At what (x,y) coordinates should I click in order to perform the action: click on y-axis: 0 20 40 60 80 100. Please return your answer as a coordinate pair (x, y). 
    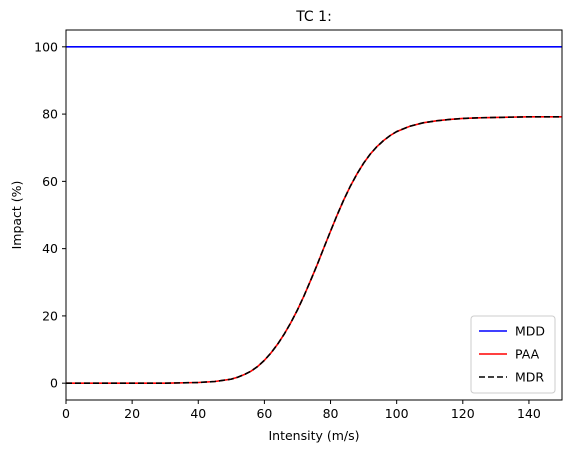
    Looking at the image, I should click on (50, 215).